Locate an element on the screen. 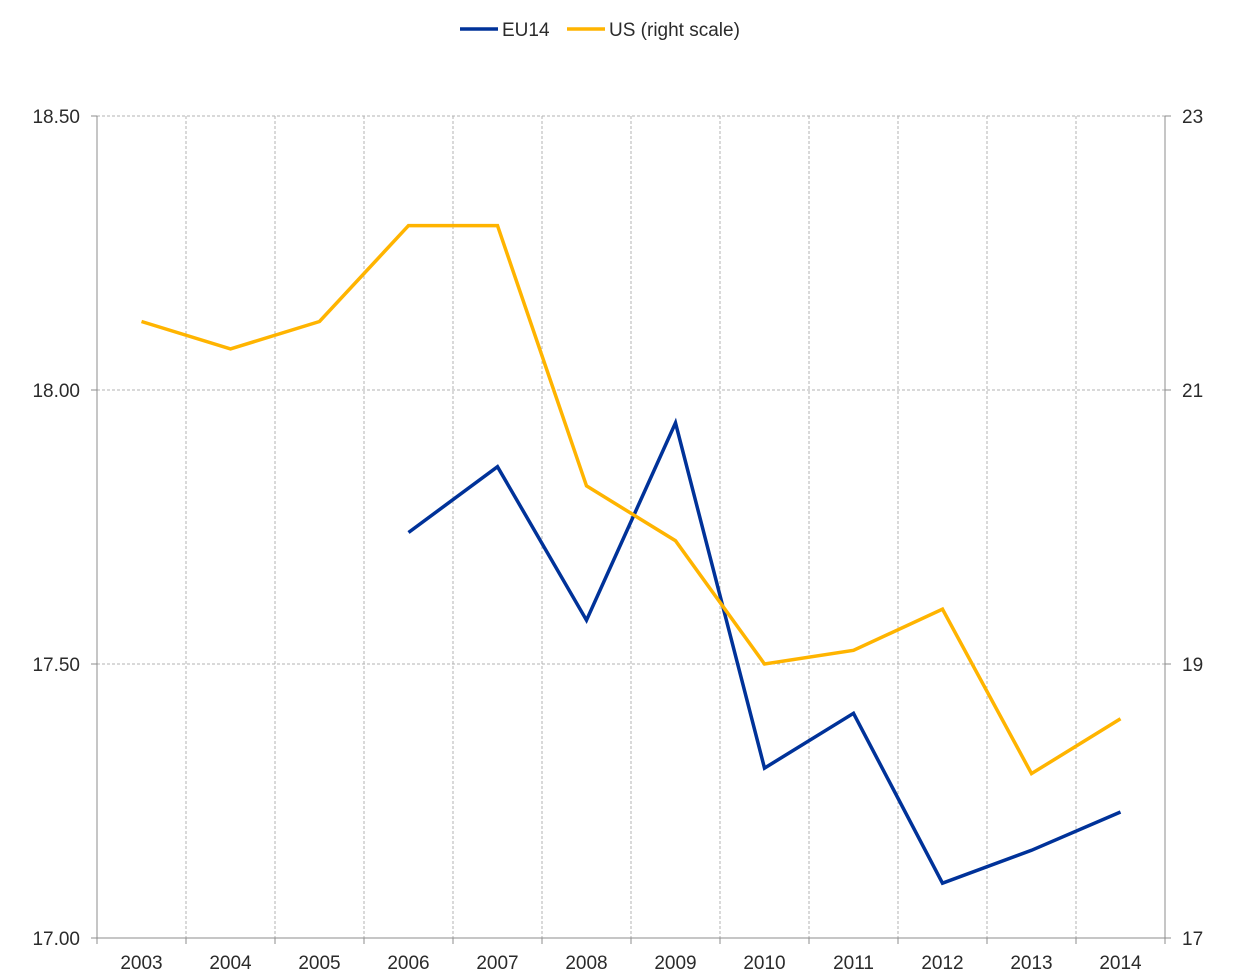  right-tick-label: 21 is located at coordinates (1192, 391).